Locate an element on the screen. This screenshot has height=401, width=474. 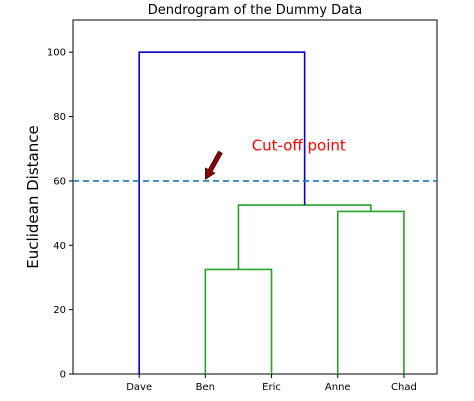
y-tick-label: 80 is located at coordinates (59, 117).